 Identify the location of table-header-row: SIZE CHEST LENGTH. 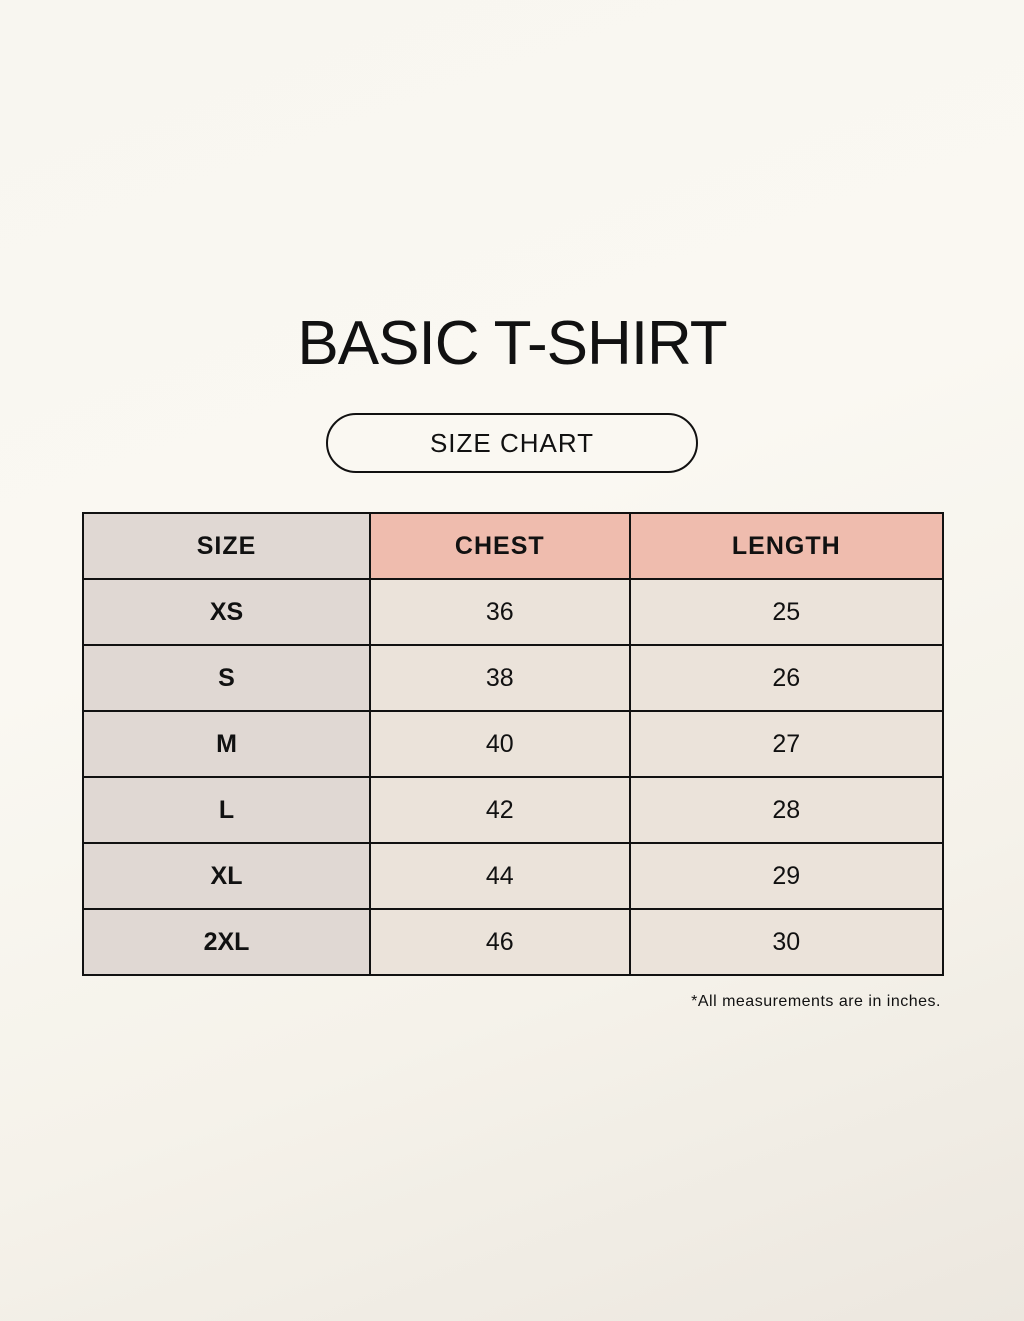
(513, 546).